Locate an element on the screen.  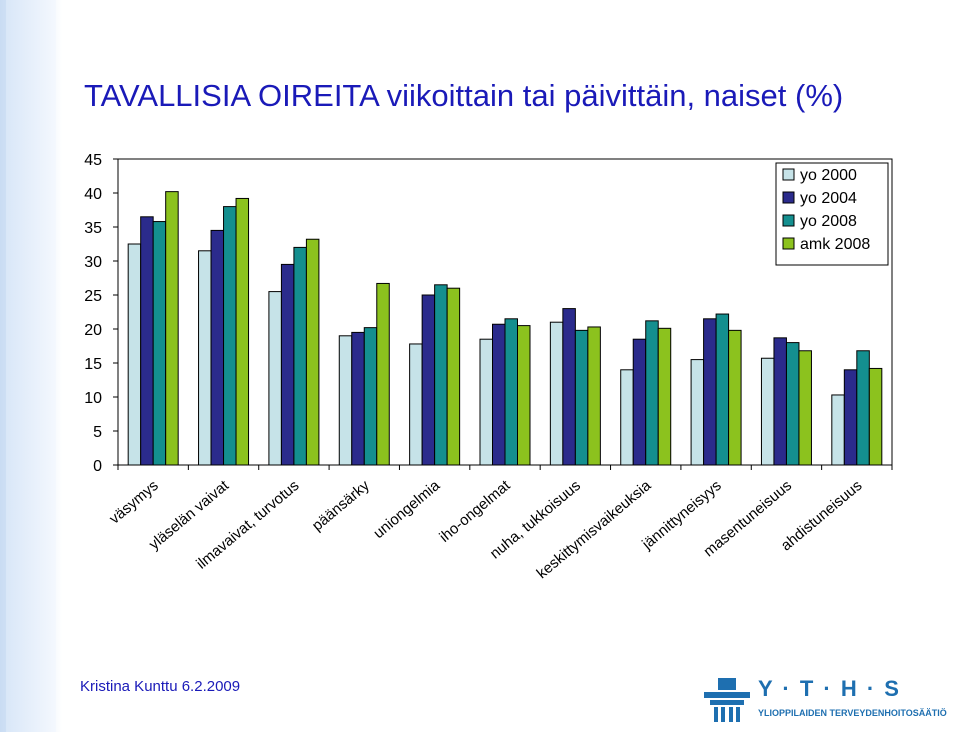
side-bar-inner is located at coordinates (31, 366).